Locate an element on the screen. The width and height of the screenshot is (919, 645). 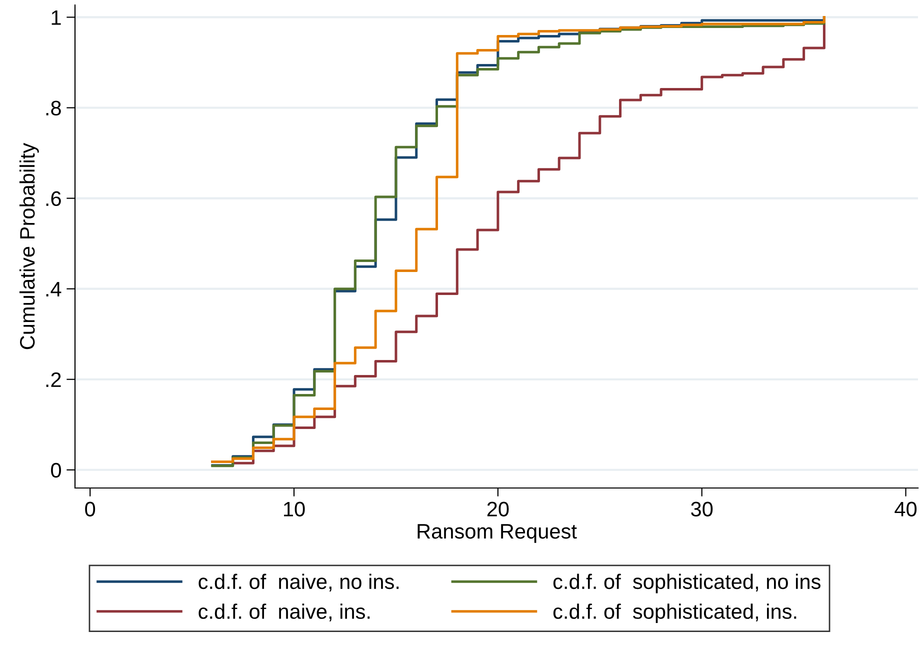
y-tick-label: .8 is located at coordinates (53, 108).